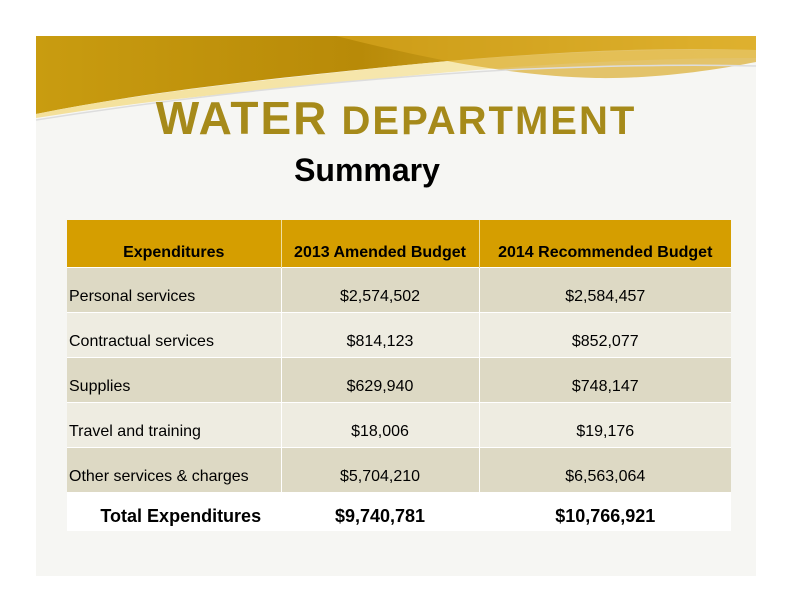  I want to click on row-label: Personal services, so click(174, 290).